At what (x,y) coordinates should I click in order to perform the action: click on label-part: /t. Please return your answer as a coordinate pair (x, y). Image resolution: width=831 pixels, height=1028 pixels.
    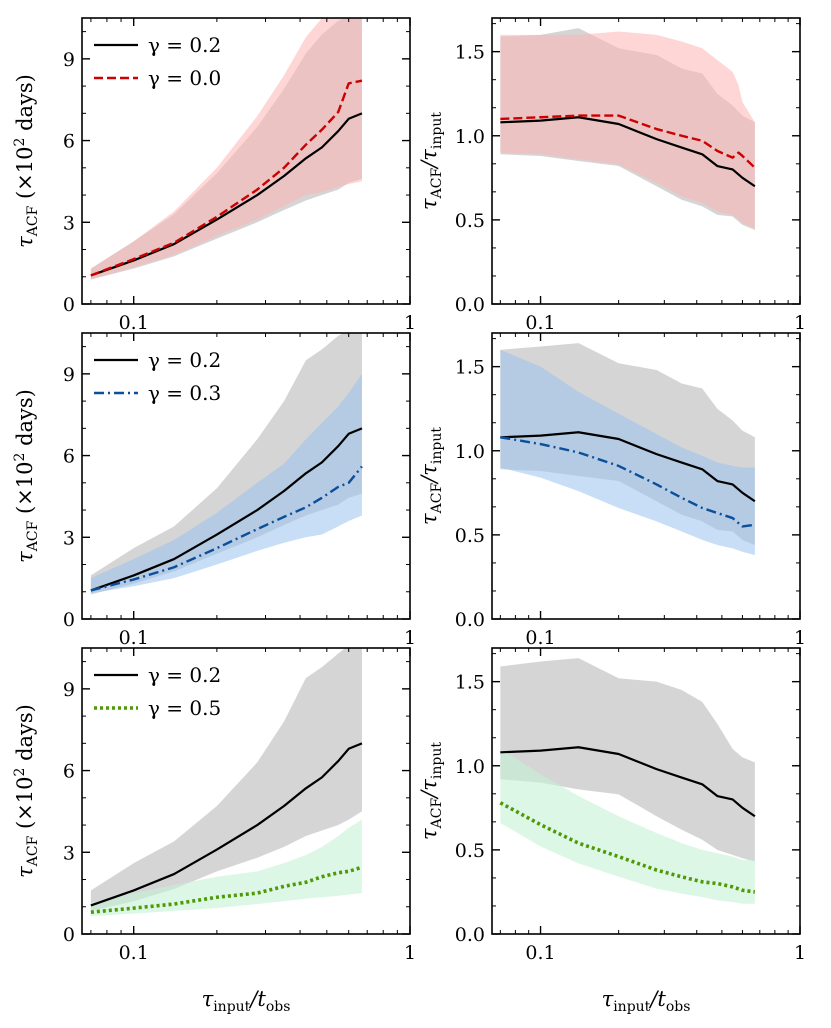
    Looking at the image, I should click on (257, 999).